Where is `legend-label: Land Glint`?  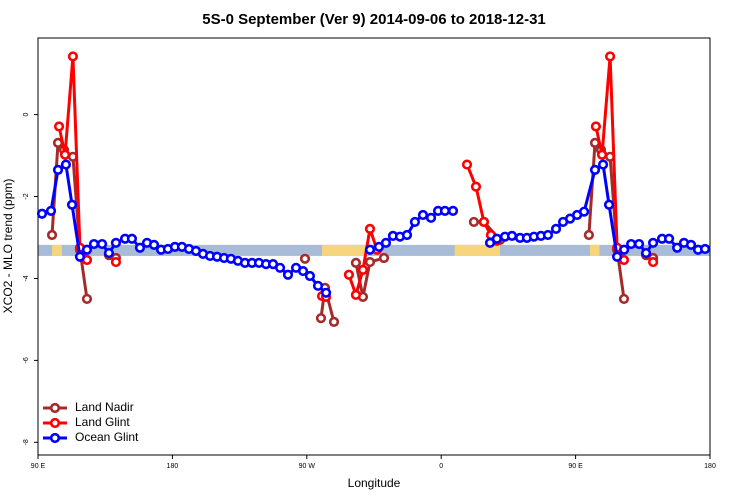
legend-label: Land Glint is located at coordinates (102, 422).